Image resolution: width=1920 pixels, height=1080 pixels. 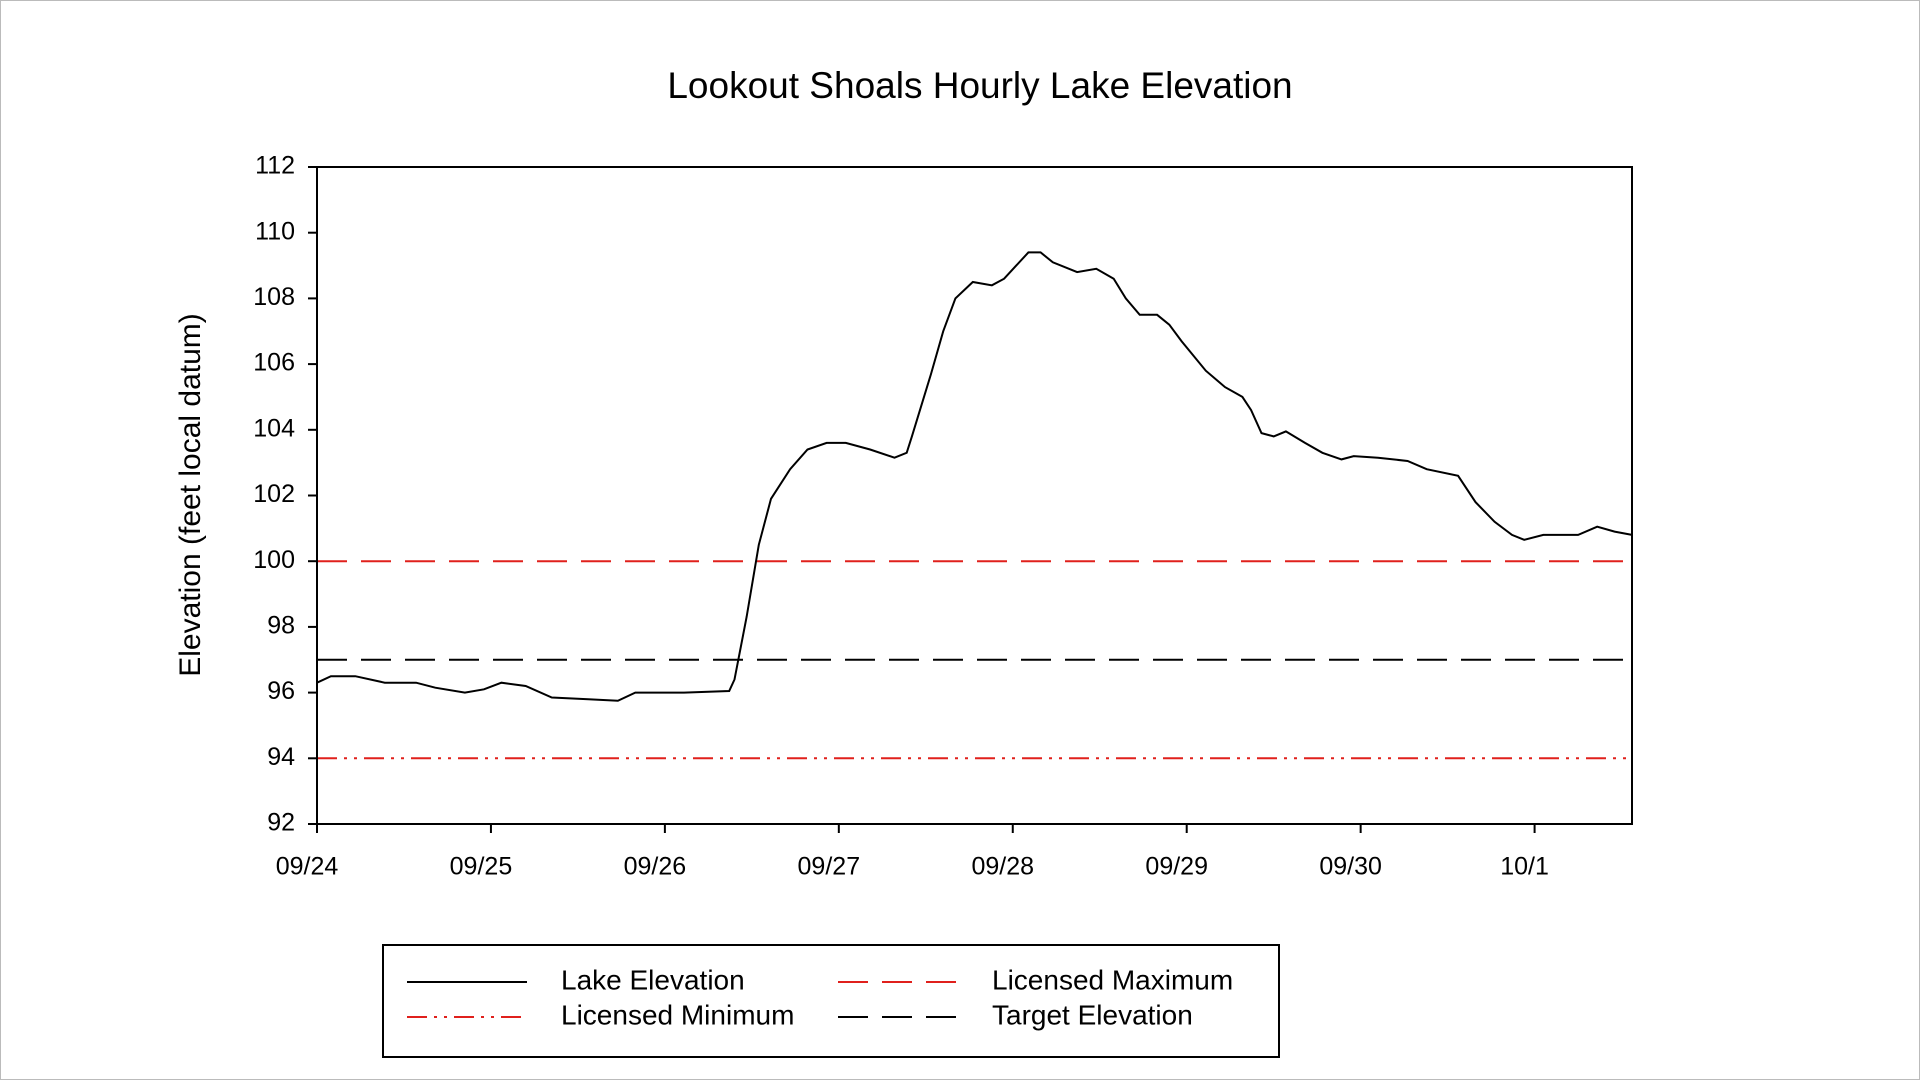 I want to click on y-tick-label: 112, so click(x=275, y=166).